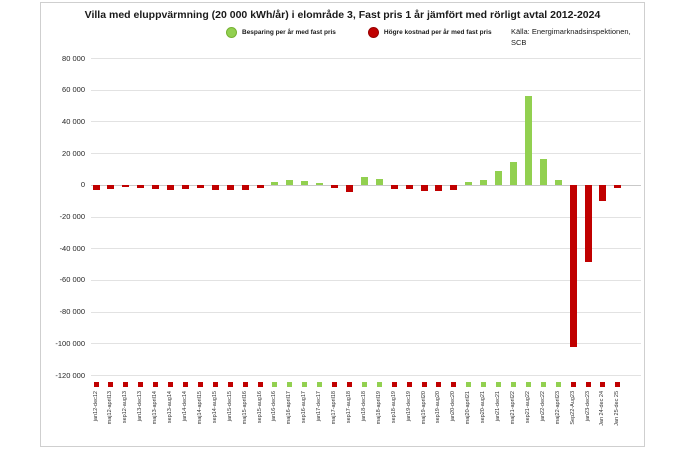 This screenshot has width=684, height=451. I want to click on source-note: Källa: Energimarknadsinspektionen, SCB, so click(586, 38).